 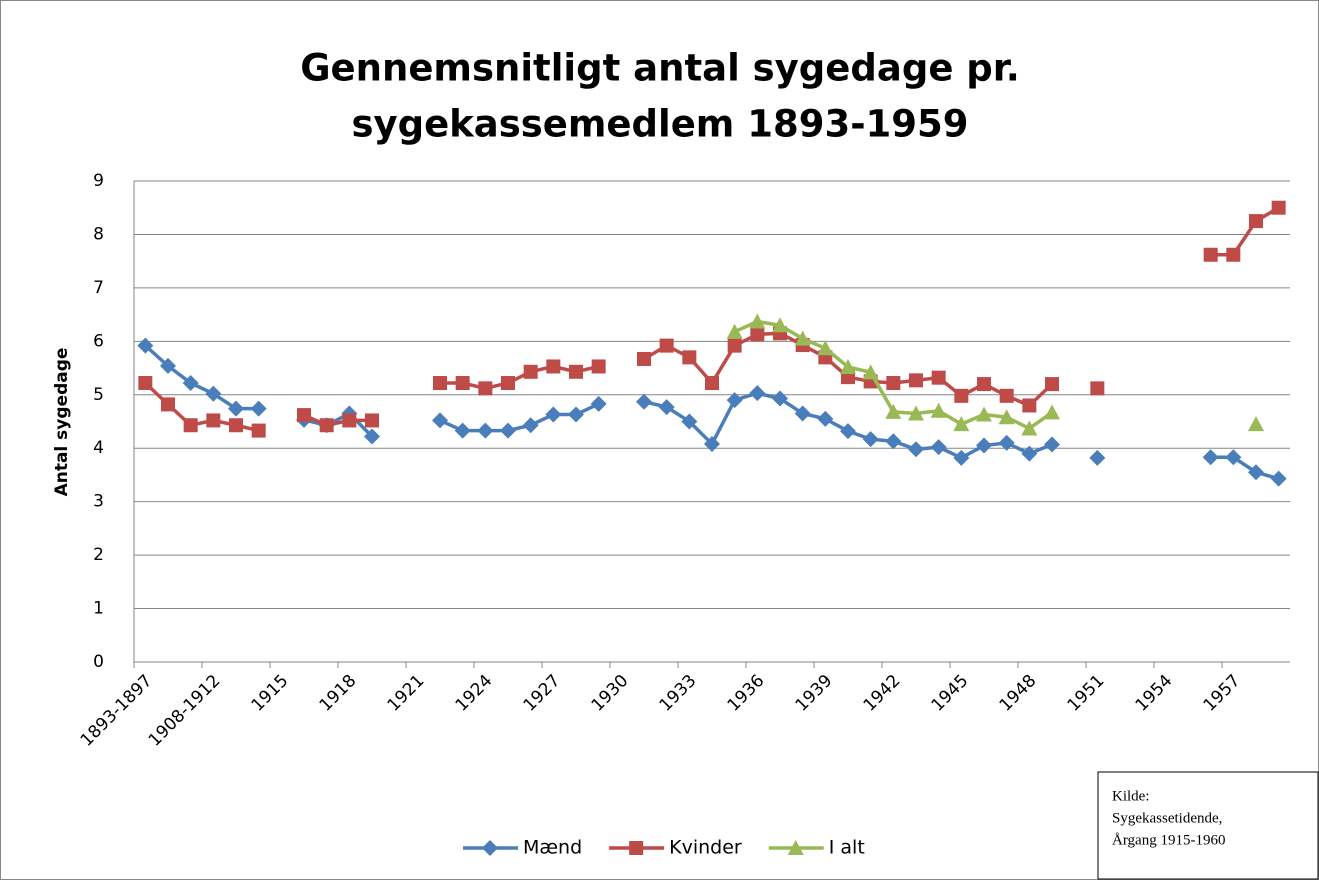 I want to click on y-tick-label: 1, so click(x=98, y=609).